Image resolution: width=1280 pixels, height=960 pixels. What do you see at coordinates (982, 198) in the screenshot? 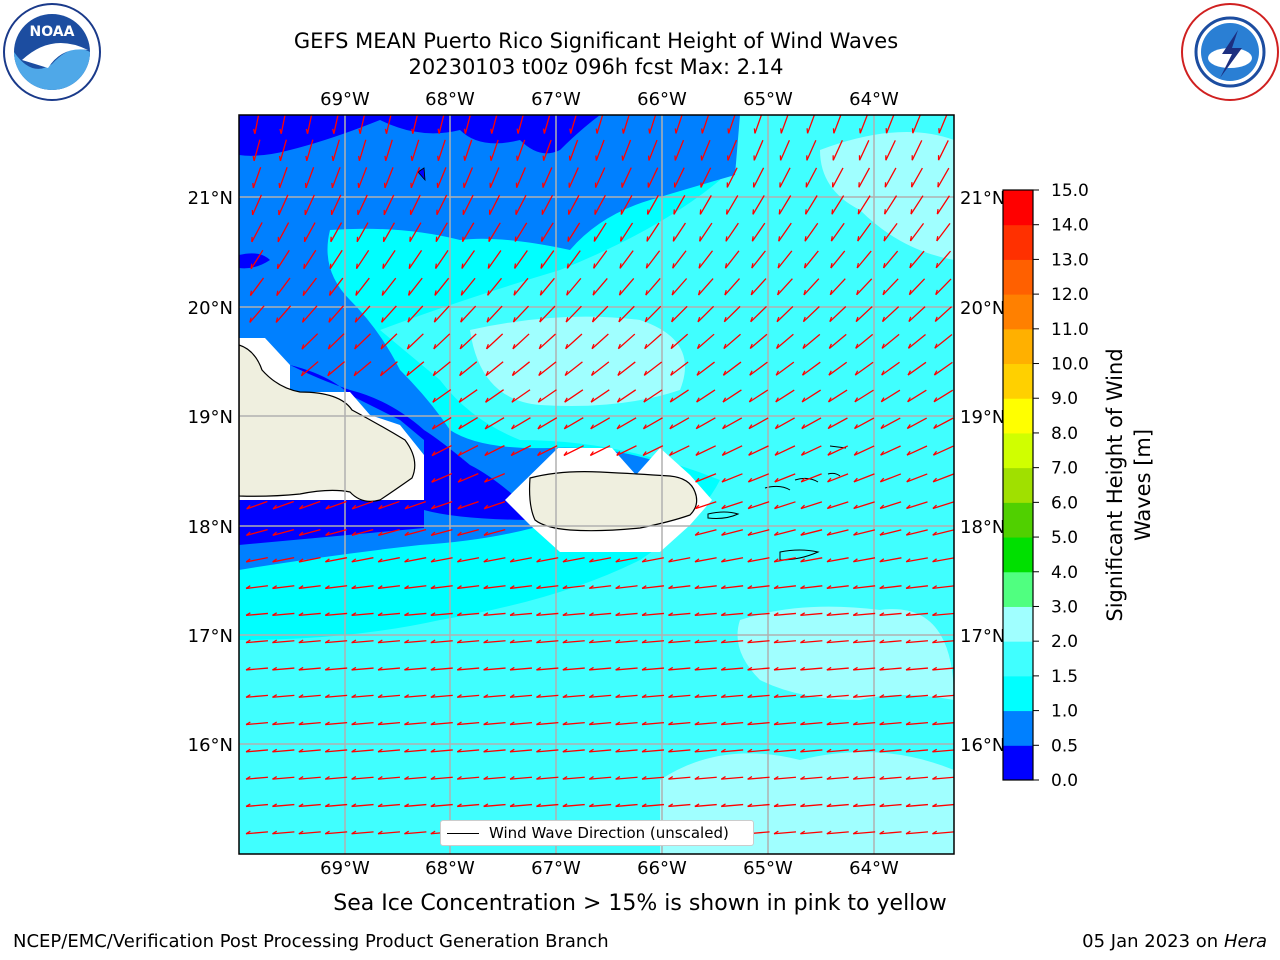
I see `lat-label-21n-right: 21°N` at bounding box center [982, 198].